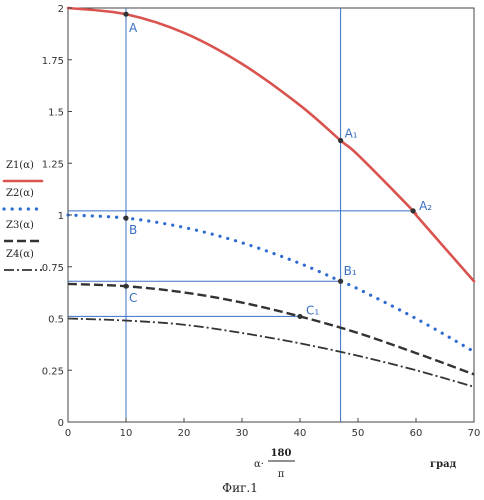 The height and width of the screenshot is (500, 484). Describe the element at coordinates (351, 133) in the screenshot. I see `point-label: A₁` at that location.